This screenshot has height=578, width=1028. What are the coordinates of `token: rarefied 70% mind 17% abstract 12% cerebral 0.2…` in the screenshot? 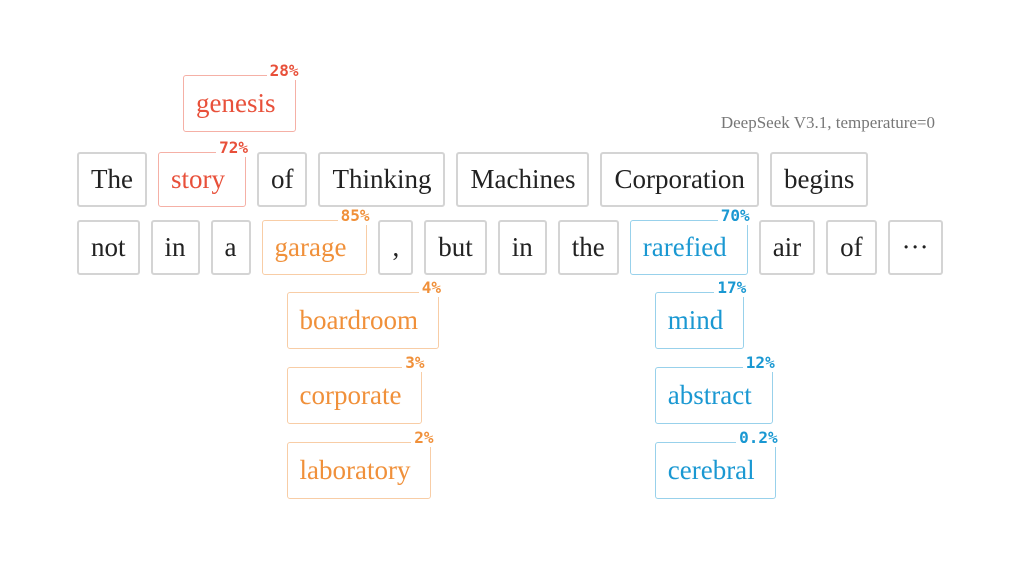 It's located at (705, 353).